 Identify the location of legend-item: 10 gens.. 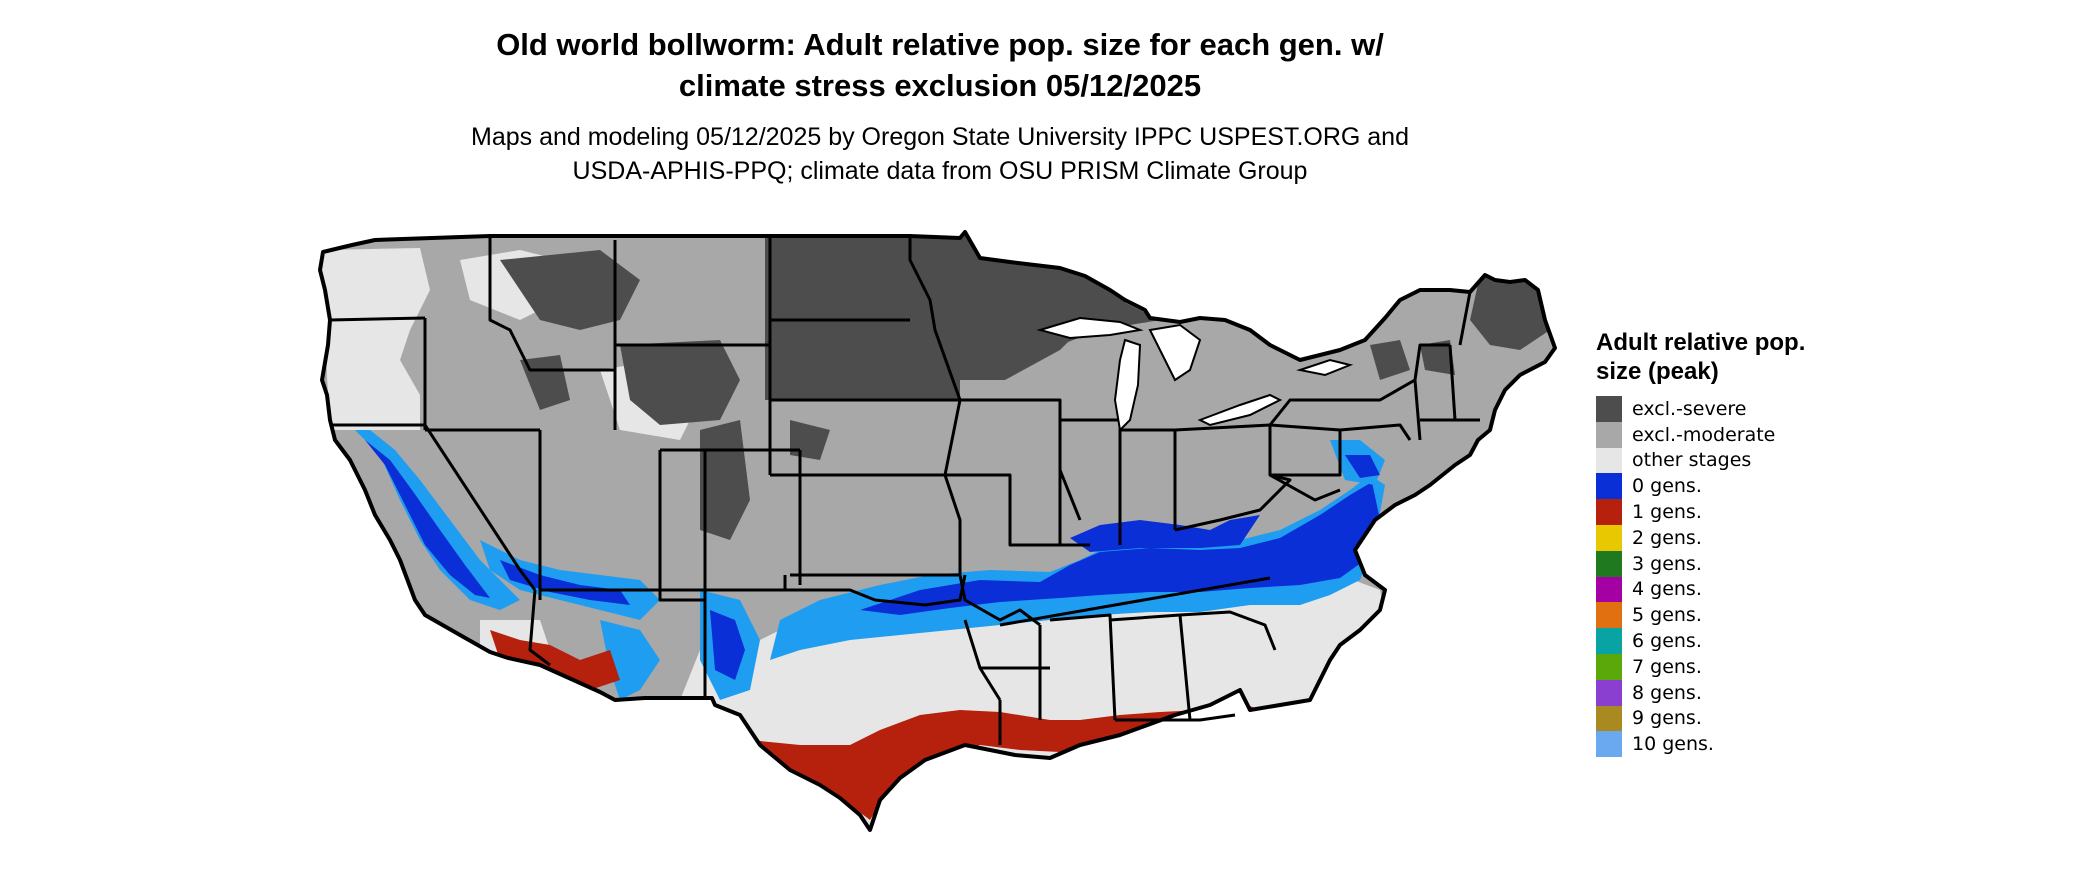
(1726, 744).